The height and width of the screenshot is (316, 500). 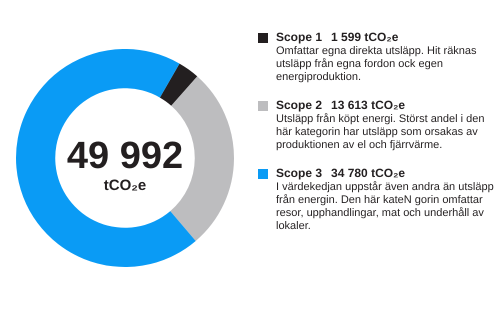 I want to click on data-label: 1 599 tCO₂e, so click(x=364, y=37).